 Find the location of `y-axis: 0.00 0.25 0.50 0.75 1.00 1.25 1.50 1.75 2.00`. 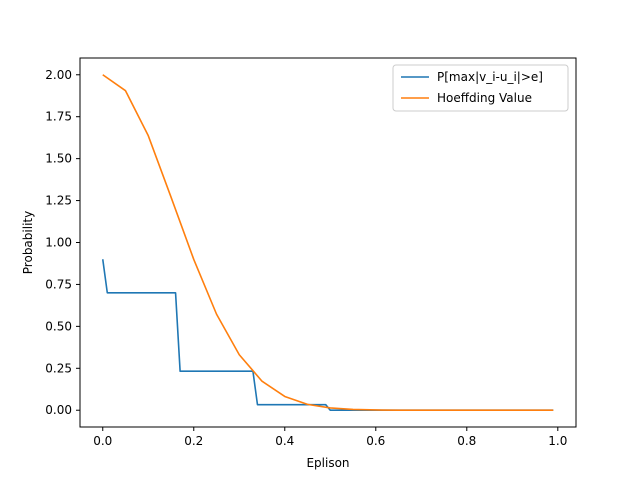

y-axis: 0.00 0.25 0.50 0.75 1.00 1.25 1.50 1.75 2.00 is located at coordinates (62, 242).